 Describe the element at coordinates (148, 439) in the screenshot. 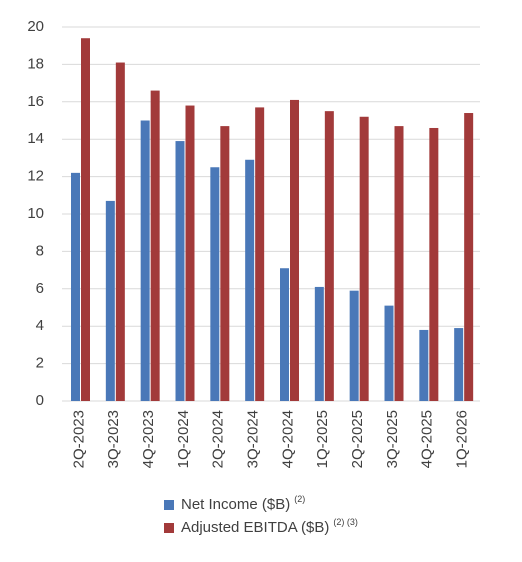

I see `x-tick-label: 4Q-2023` at that location.